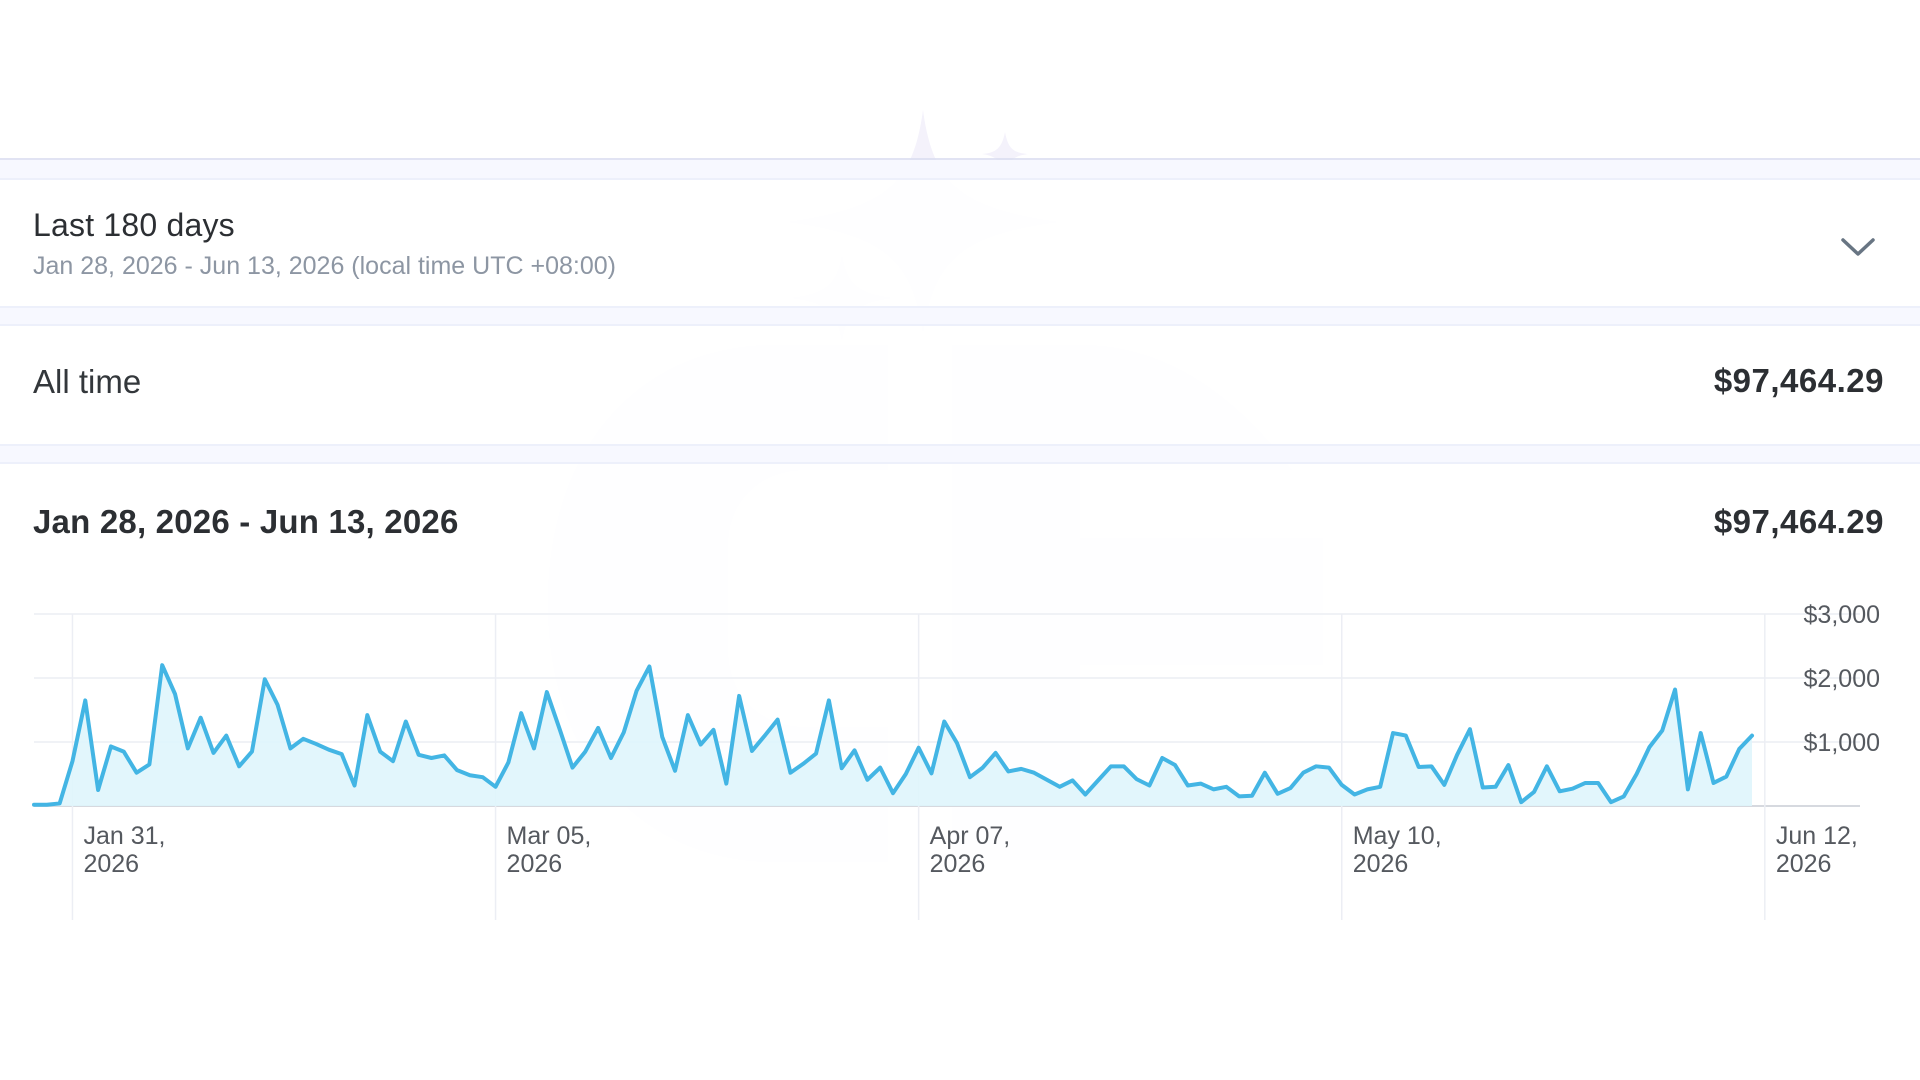 Image resolution: width=1920 pixels, height=1080 pixels. Describe the element at coordinates (134, 225) in the screenshot. I see `selected-range-label: Last 180 days` at that location.